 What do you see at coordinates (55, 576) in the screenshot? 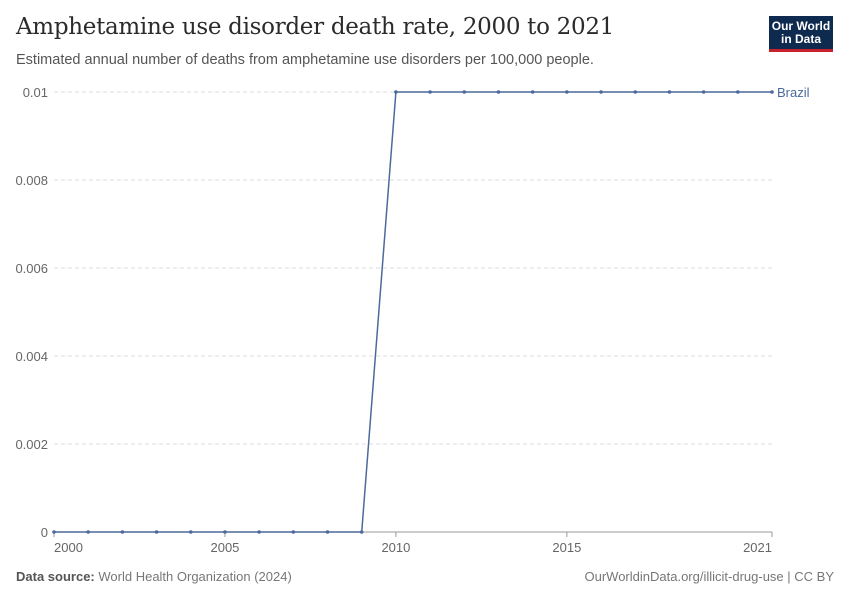
I see `source-label: Data source:` at bounding box center [55, 576].